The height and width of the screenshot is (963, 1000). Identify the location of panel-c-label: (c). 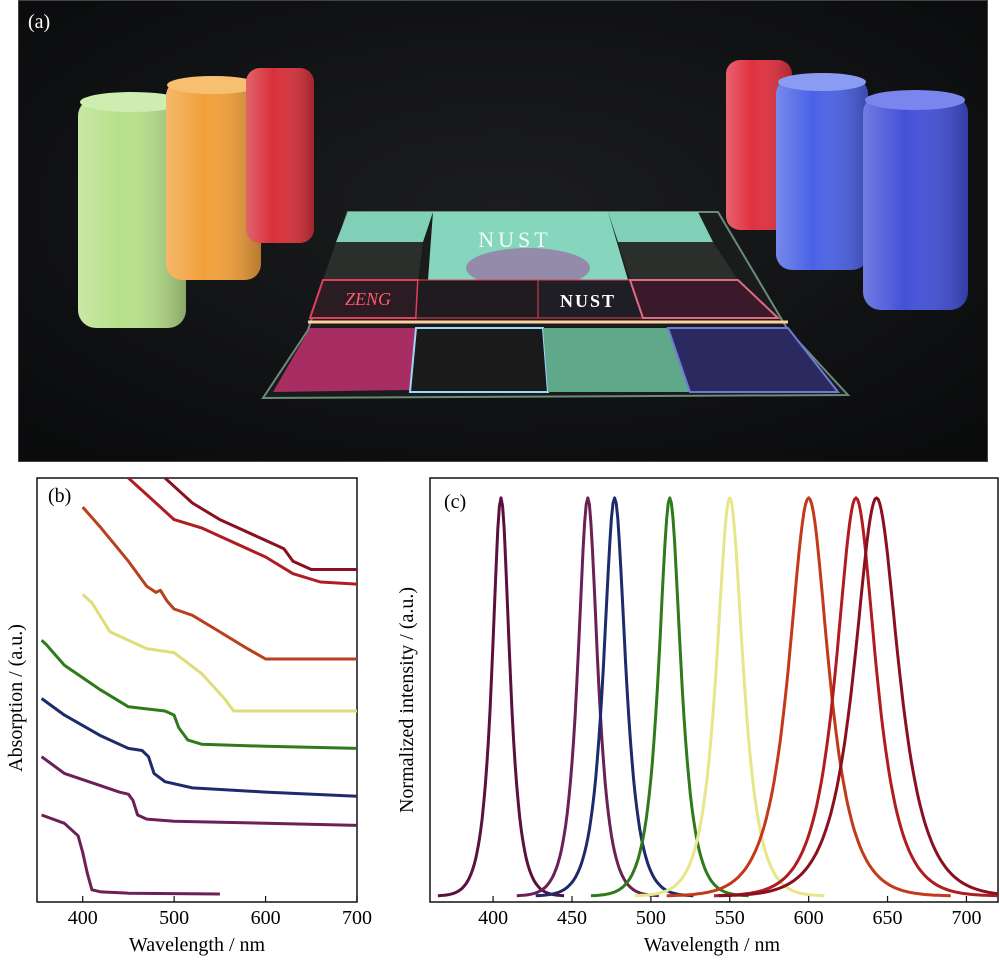
(455, 502).